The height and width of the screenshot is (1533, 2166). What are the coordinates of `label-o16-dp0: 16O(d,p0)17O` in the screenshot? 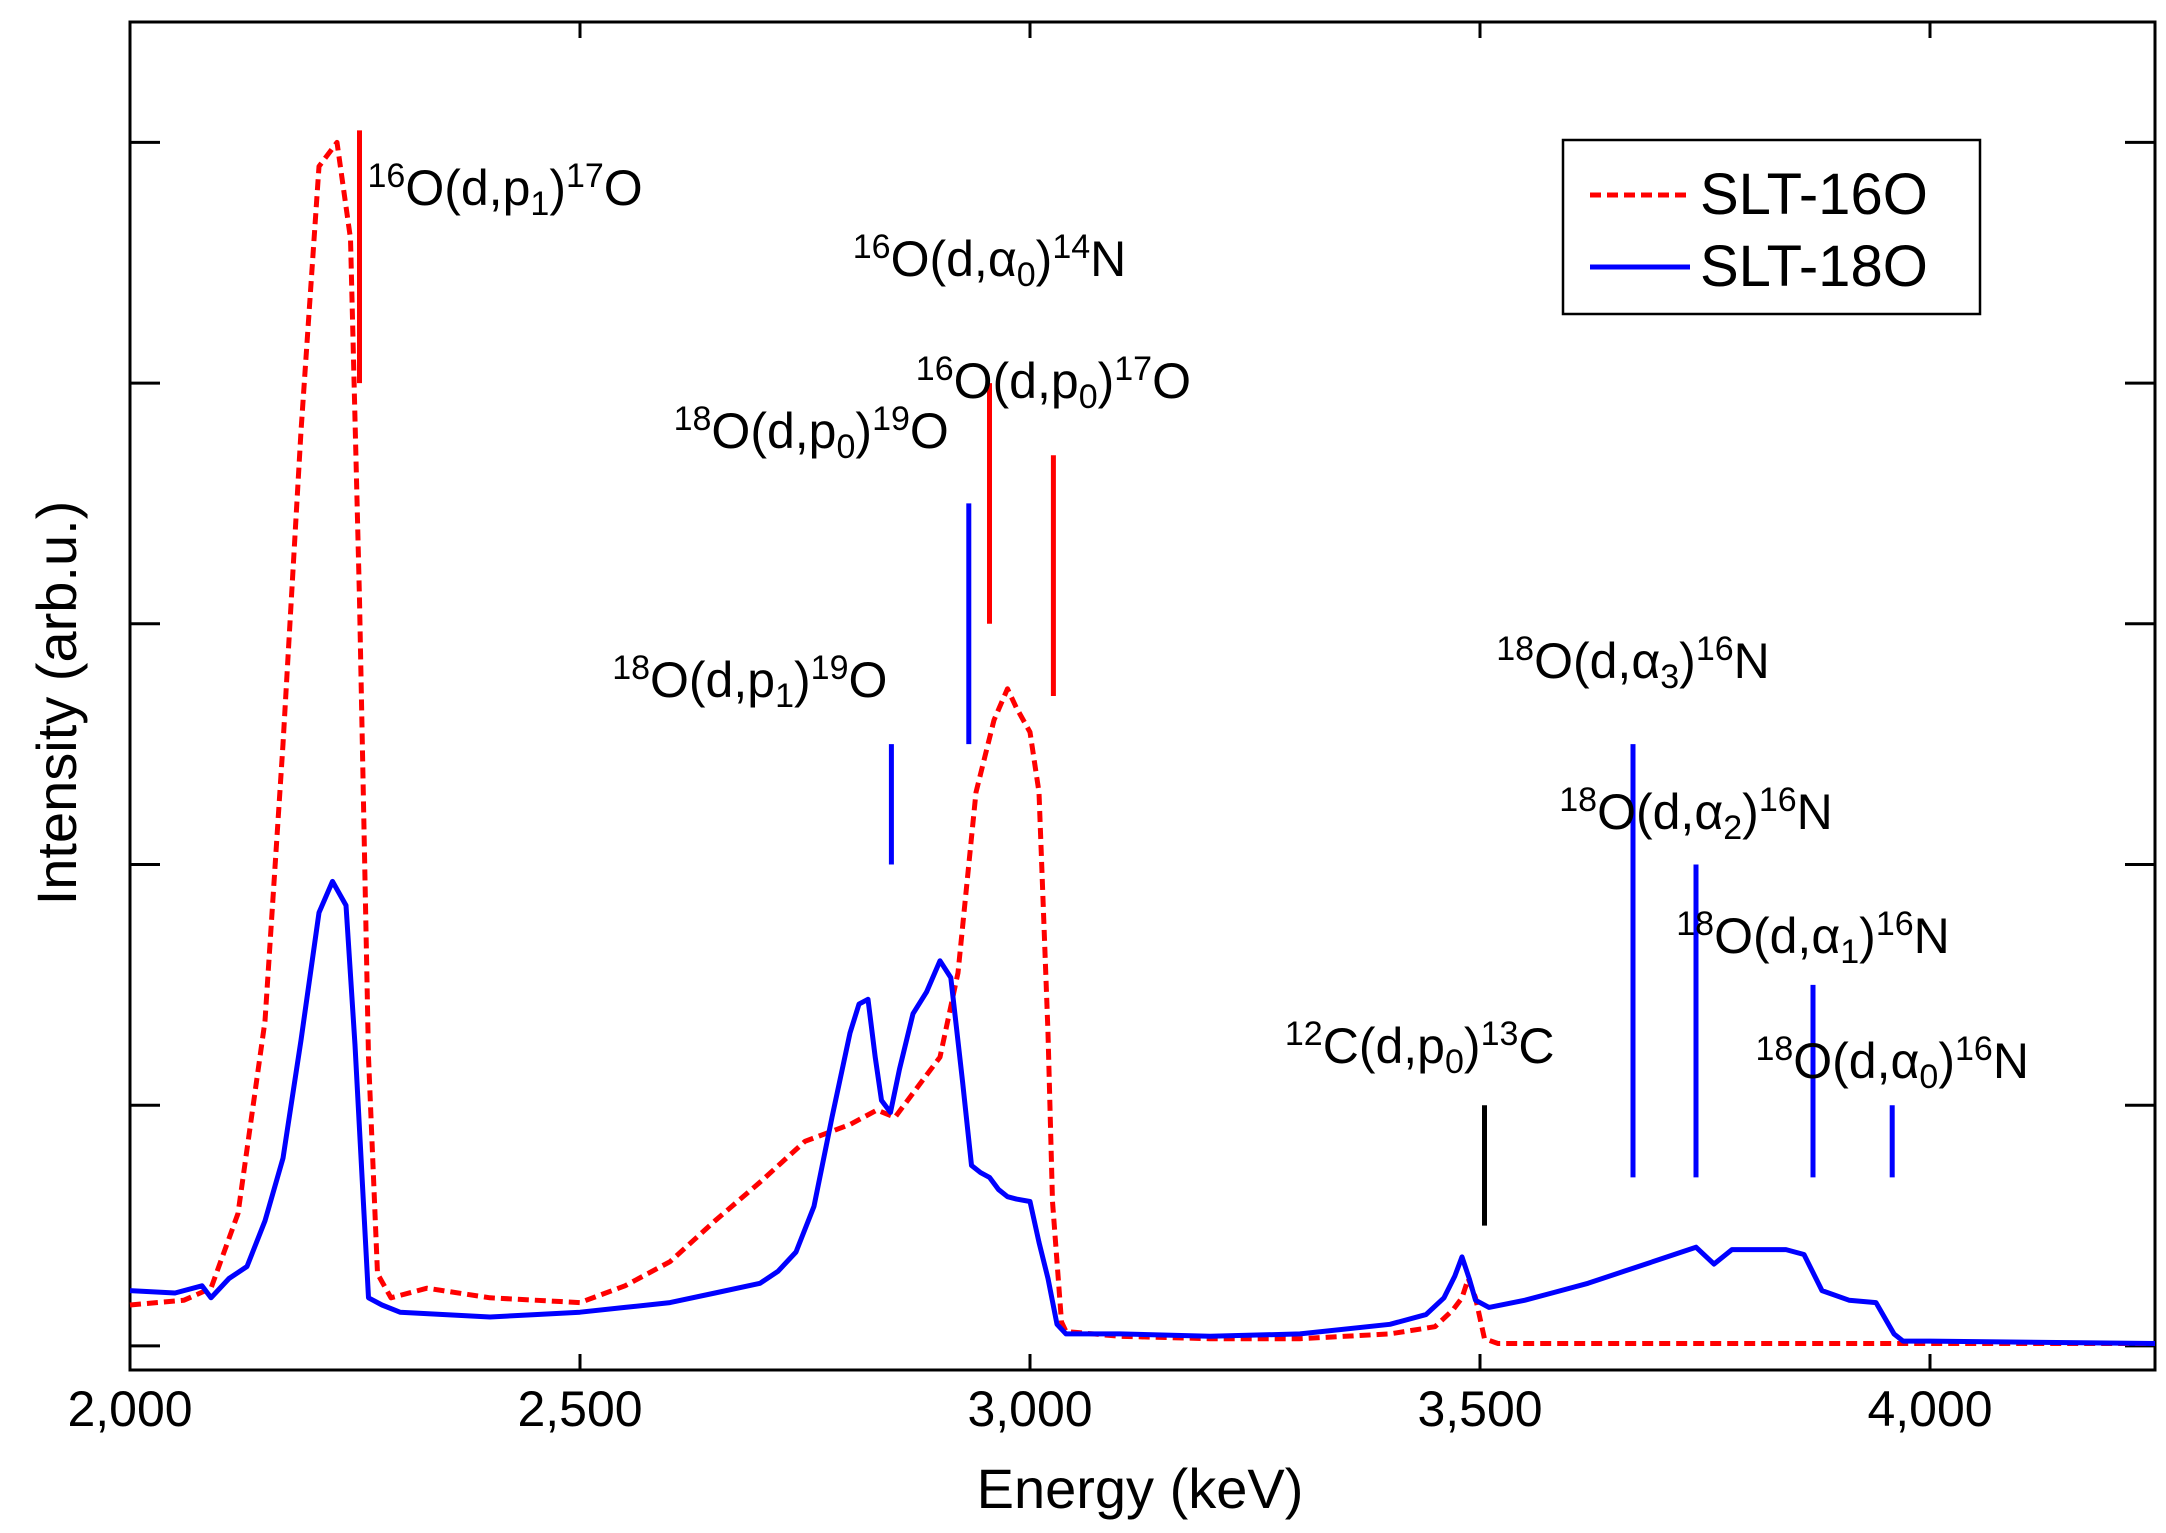 It's located at (1053, 383).